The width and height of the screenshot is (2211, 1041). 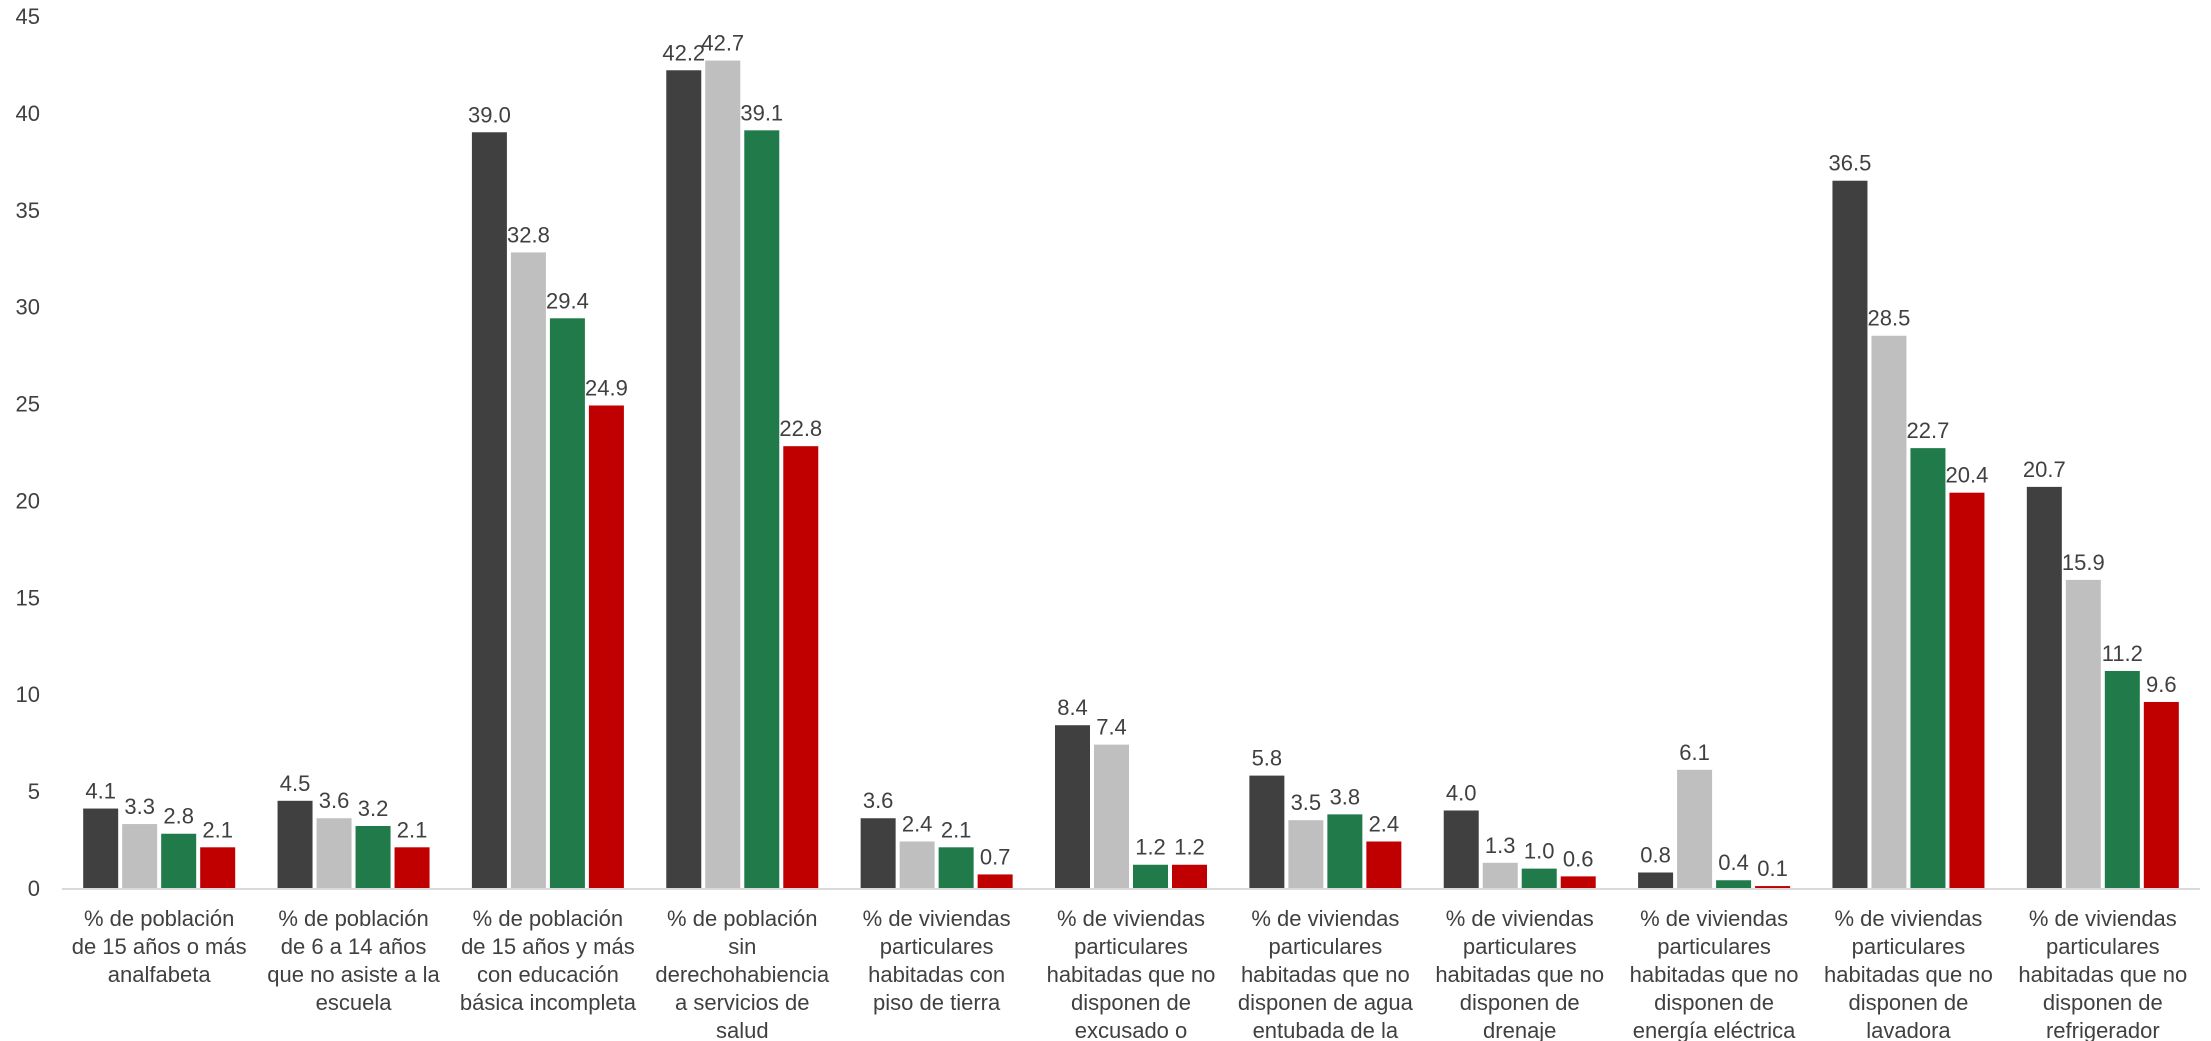 I want to click on data-label: 3.2, so click(x=373, y=808).